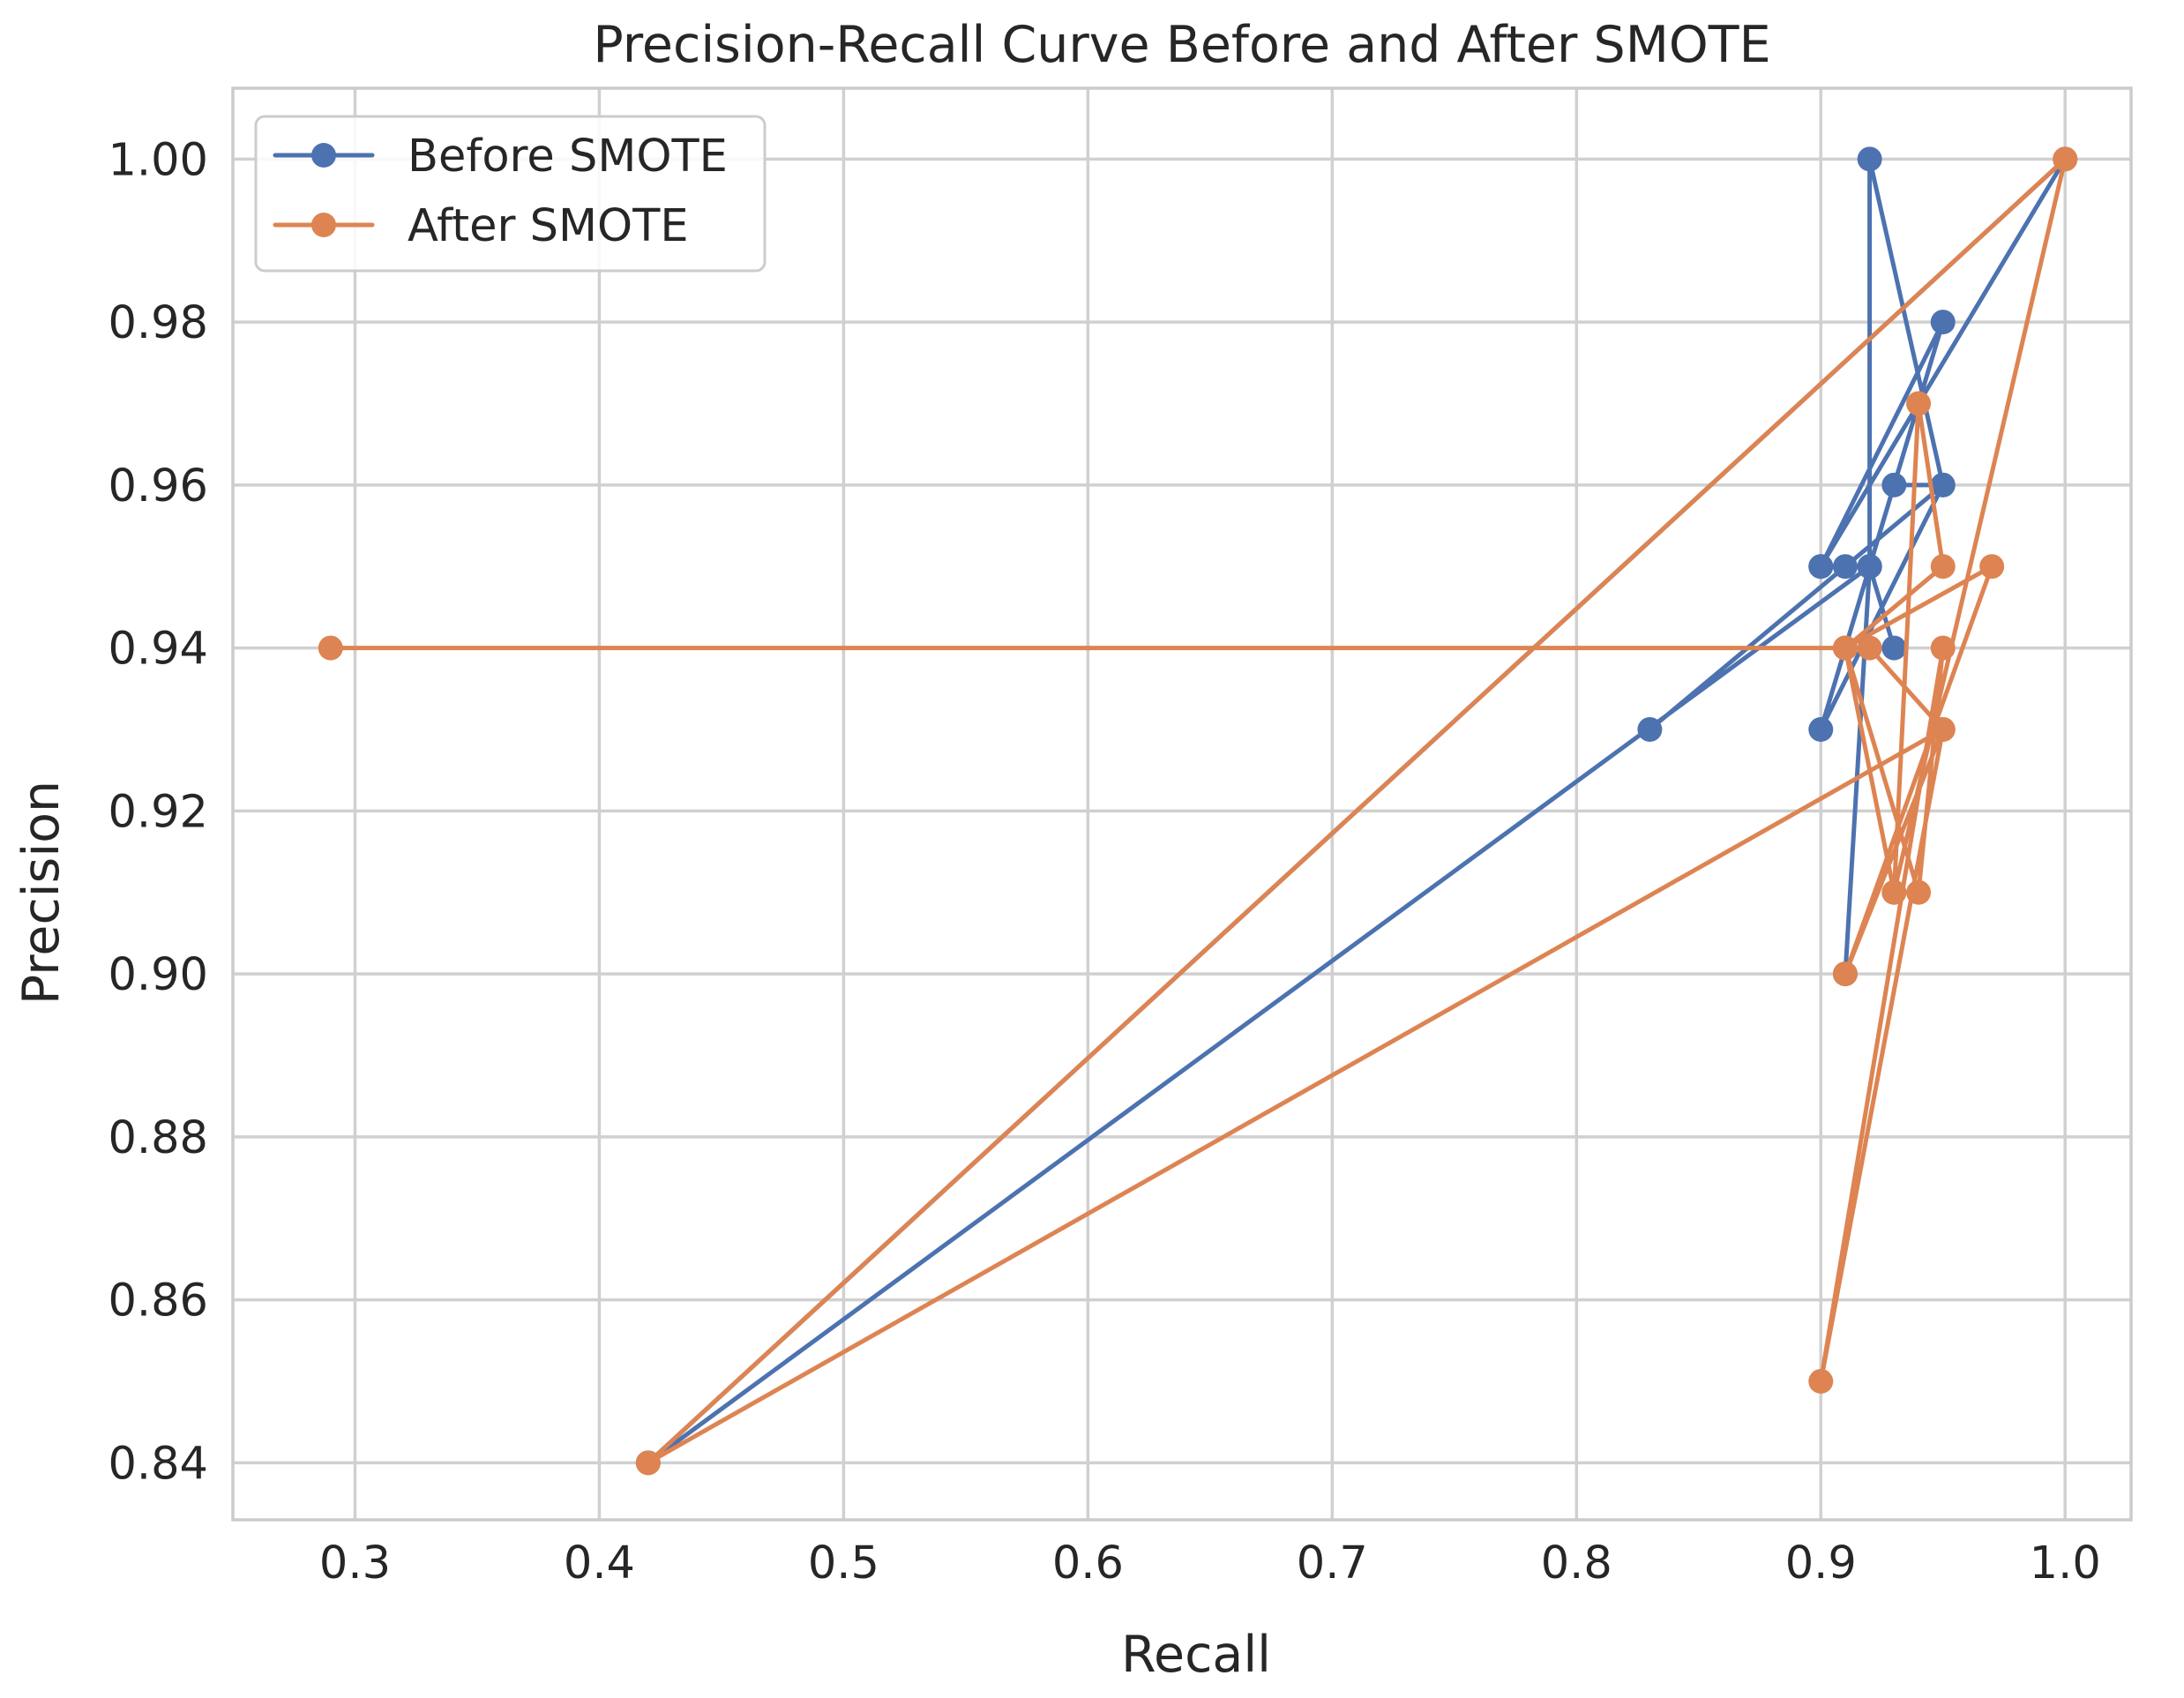 This screenshot has height=1698, width=2184. What do you see at coordinates (323, 225) in the screenshot?
I see `legend-marker-after` at bounding box center [323, 225].